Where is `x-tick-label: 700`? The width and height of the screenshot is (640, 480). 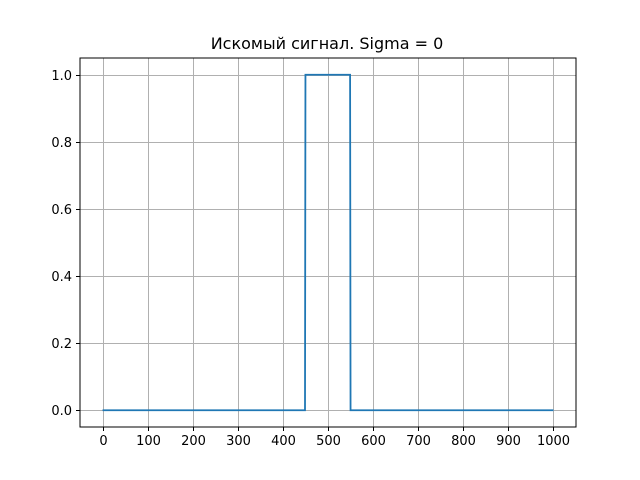
x-tick-label: 700 is located at coordinates (418, 441).